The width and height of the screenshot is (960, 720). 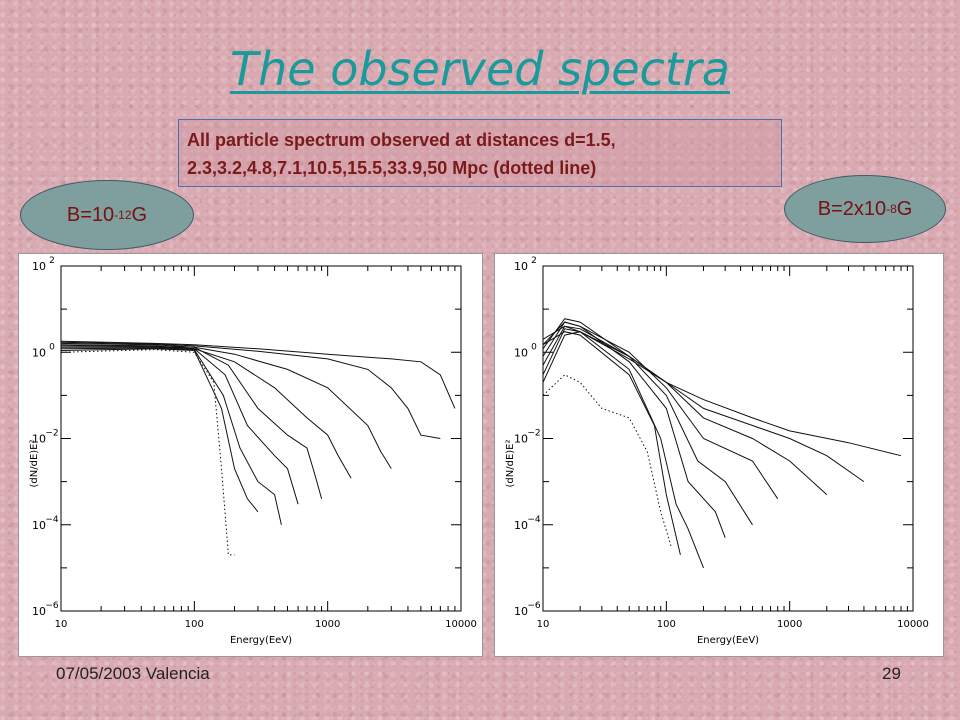 What do you see at coordinates (852, 208) in the screenshot?
I see `field-label-right-prefix: B=2x10` at bounding box center [852, 208].